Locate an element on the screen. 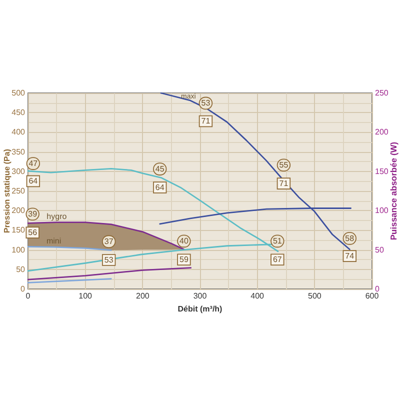  x-tick-label: 500 is located at coordinates (315, 296).